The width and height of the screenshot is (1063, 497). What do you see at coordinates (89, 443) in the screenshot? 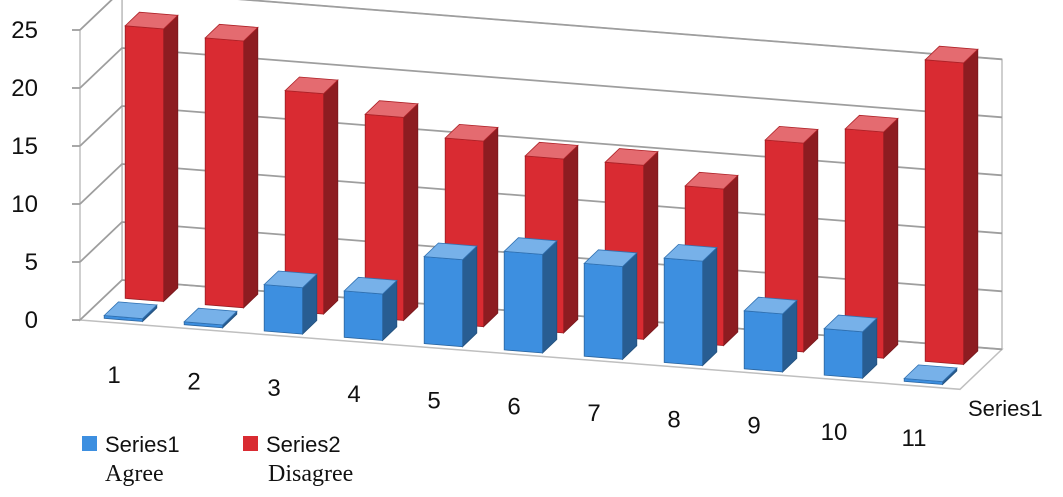
I see `legend-swatch-series1` at bounding box center [89, 443].